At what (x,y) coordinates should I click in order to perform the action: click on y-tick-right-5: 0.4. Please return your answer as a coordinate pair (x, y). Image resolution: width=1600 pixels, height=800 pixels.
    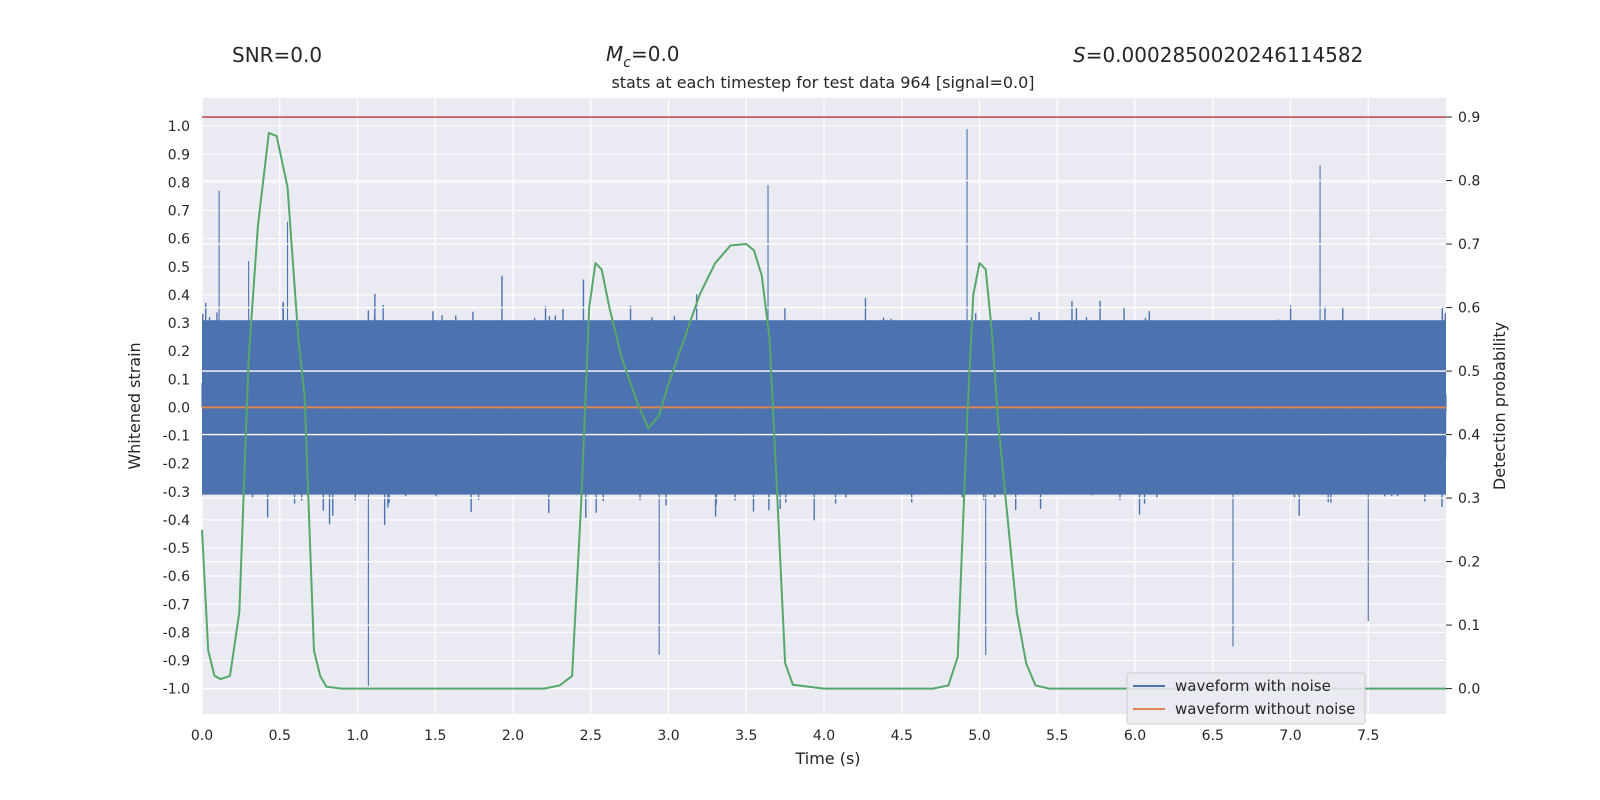
    Looking at the image, I should click on (1469, 436).